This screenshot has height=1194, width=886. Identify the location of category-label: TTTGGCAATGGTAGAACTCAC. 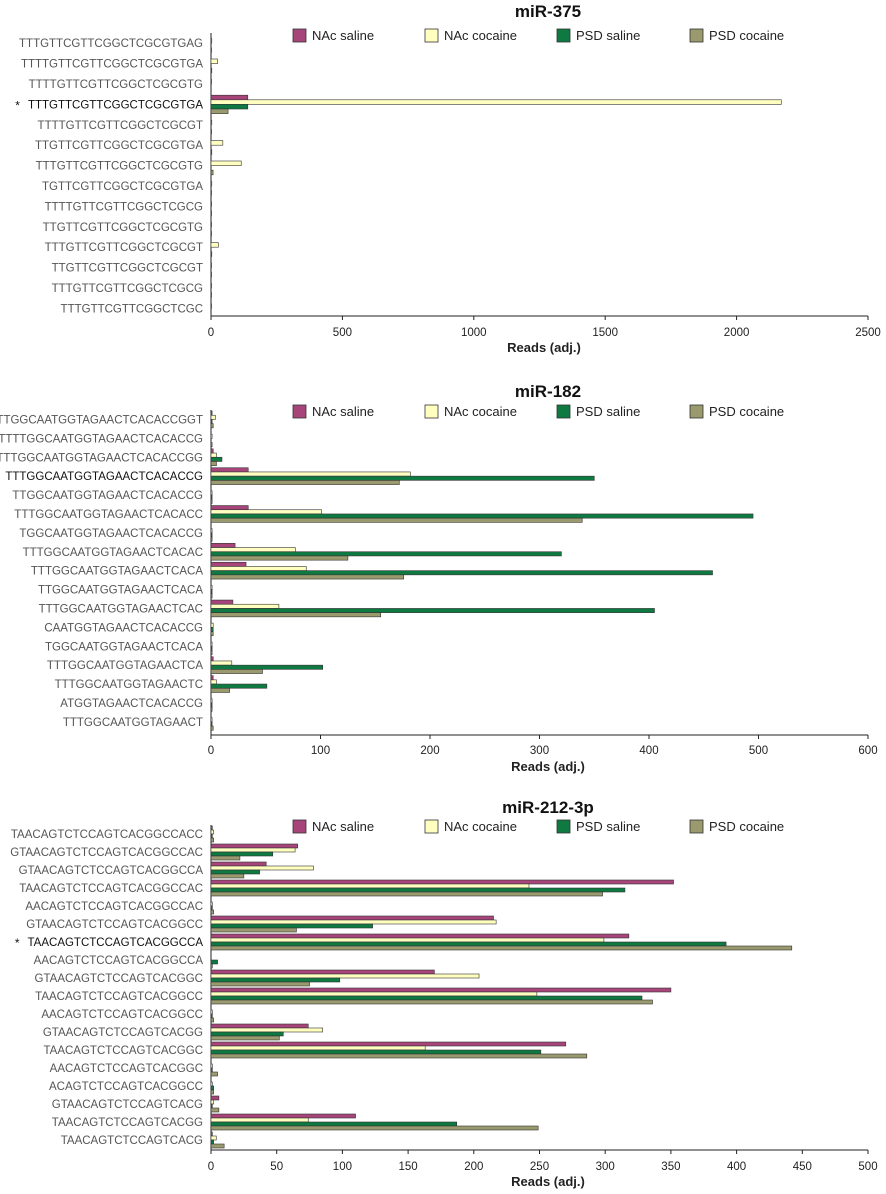
(121, 609).